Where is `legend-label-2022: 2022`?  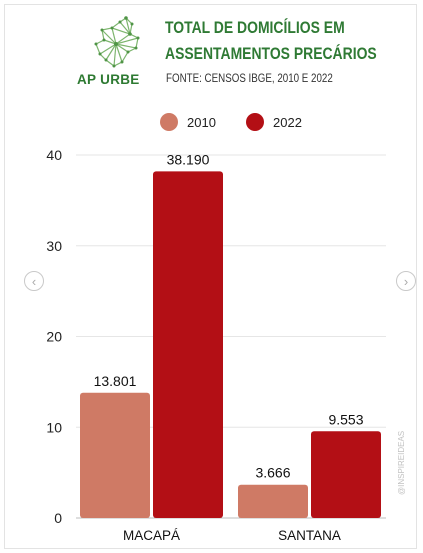
legend-label-2022: 2022 is located at coordinates (287, 122).